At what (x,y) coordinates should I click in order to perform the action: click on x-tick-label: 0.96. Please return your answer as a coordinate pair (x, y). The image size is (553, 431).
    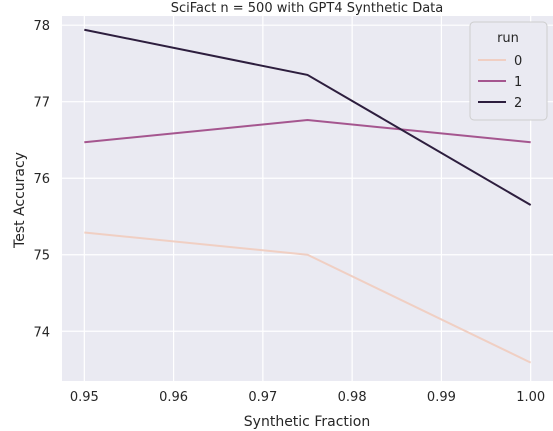
    Looking at the image, I should click on (173, 397).